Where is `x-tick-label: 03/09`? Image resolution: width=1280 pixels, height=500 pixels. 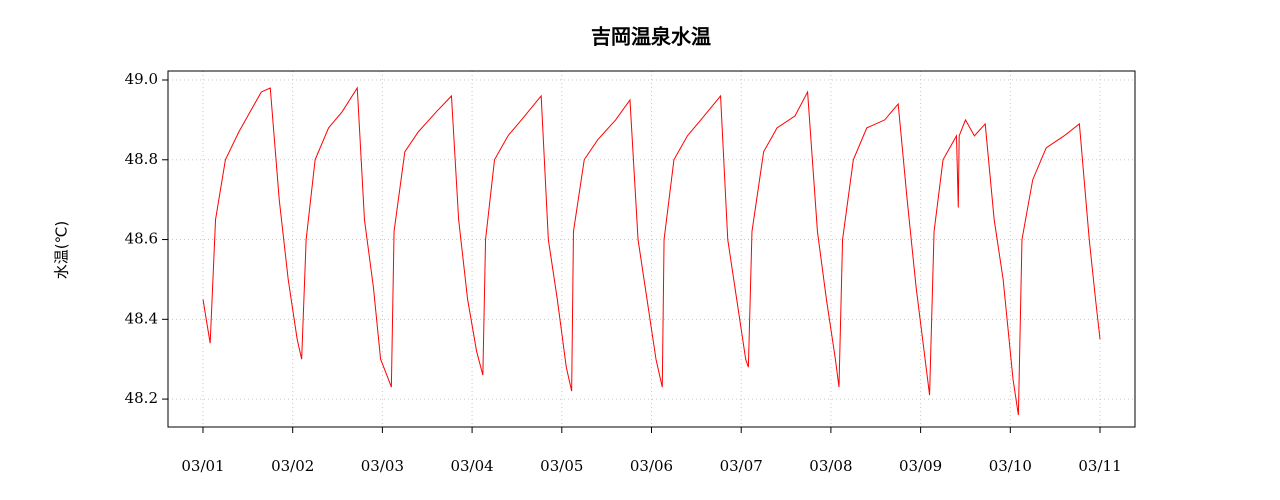
x-tick-label: 03/09 is located at coordinates (920, 466).